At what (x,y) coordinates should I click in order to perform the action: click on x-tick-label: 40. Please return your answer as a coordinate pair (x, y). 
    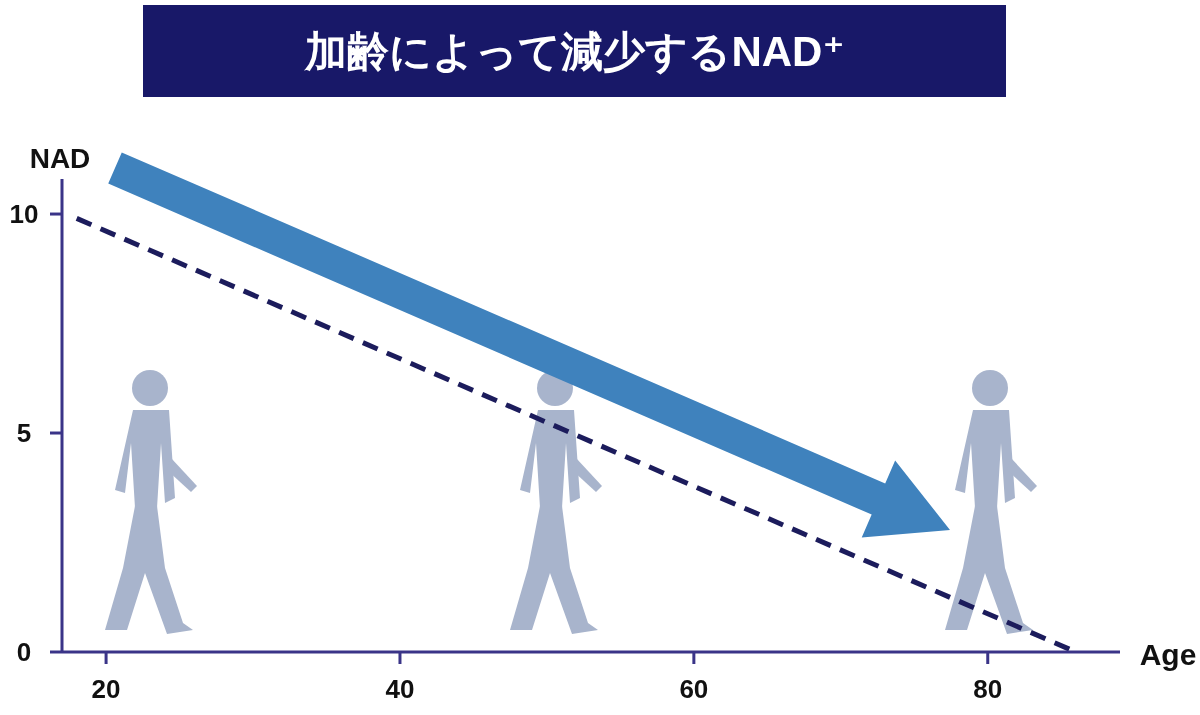
    Looking at the image, I should click on (400, 689).